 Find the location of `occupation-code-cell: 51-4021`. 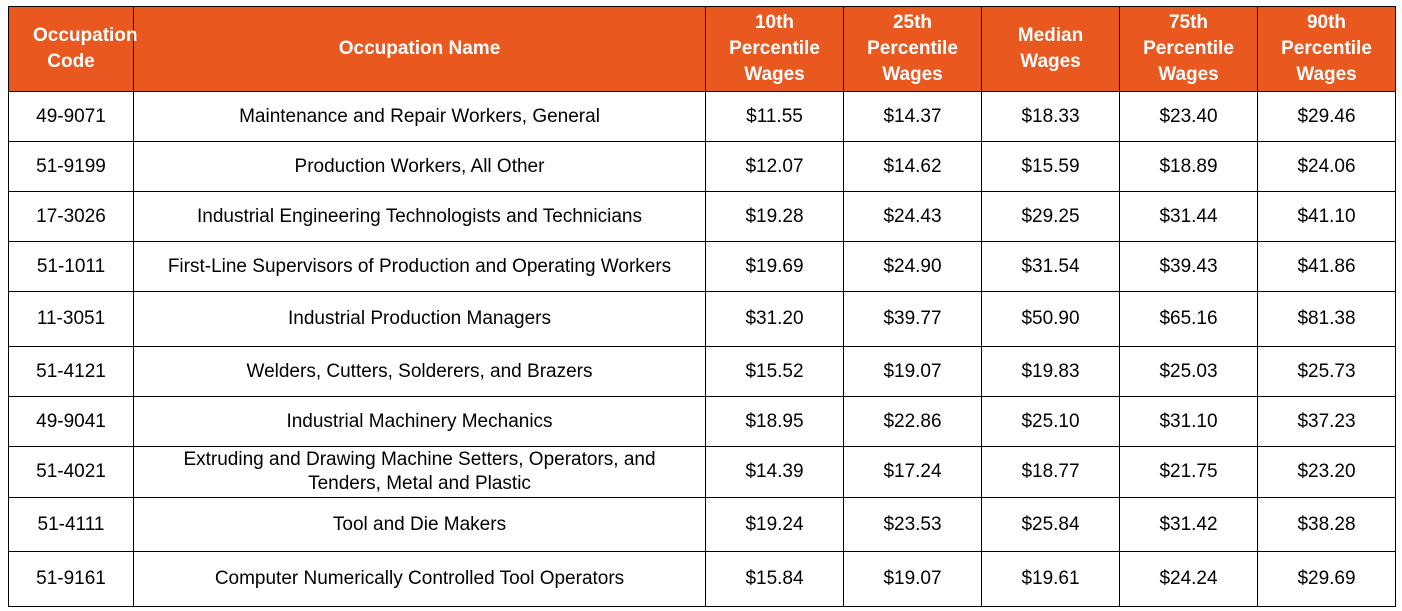

occupation-code-cell: 51-4021 is located at coordinates (71, 472).